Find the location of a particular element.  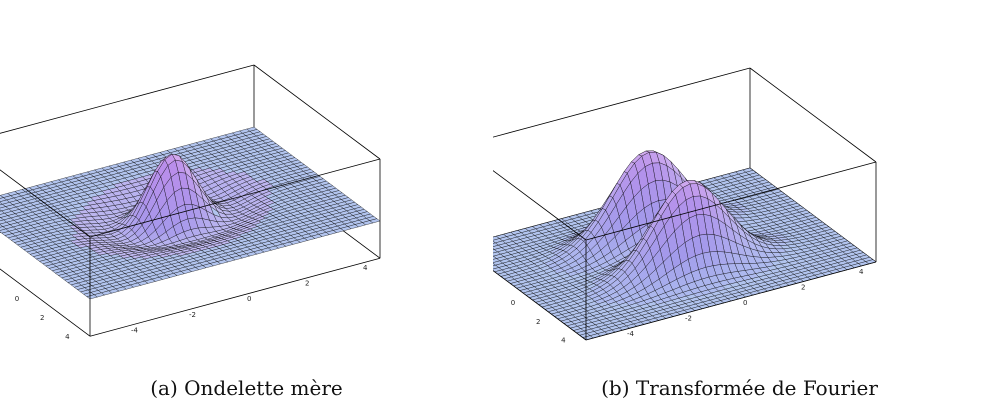

caption-b: (b) Transformée de Fourier is located at coordinates (739, 388).